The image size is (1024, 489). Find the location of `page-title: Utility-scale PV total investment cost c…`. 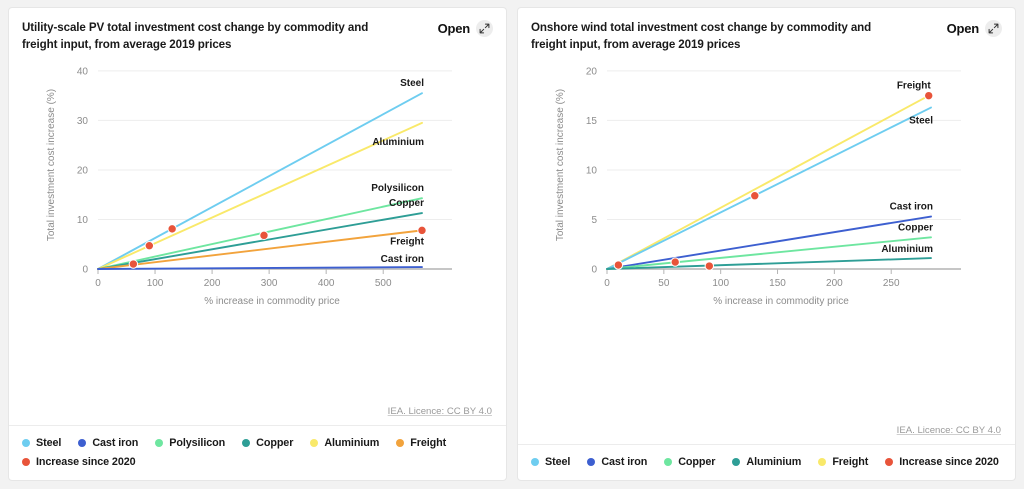

page-title: Utility-scale PV total investment cost c… is located at coordinates (195, 36).